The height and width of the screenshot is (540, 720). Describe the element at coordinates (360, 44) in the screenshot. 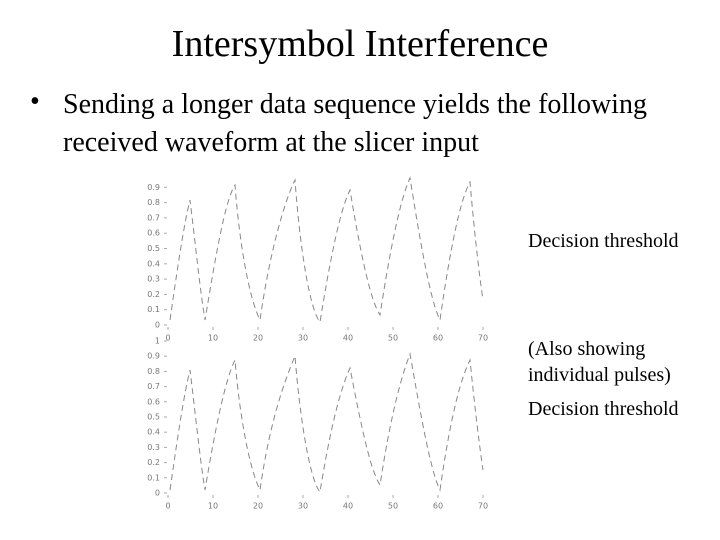

I see `slide-title: Intersymbol Interference` at that location.